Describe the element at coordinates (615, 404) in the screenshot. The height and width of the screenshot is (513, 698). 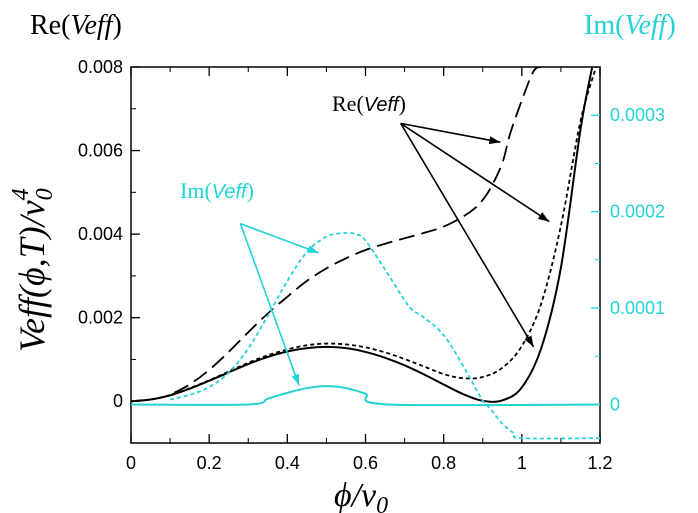
I see `y-right-tick-label: 0` at that location.